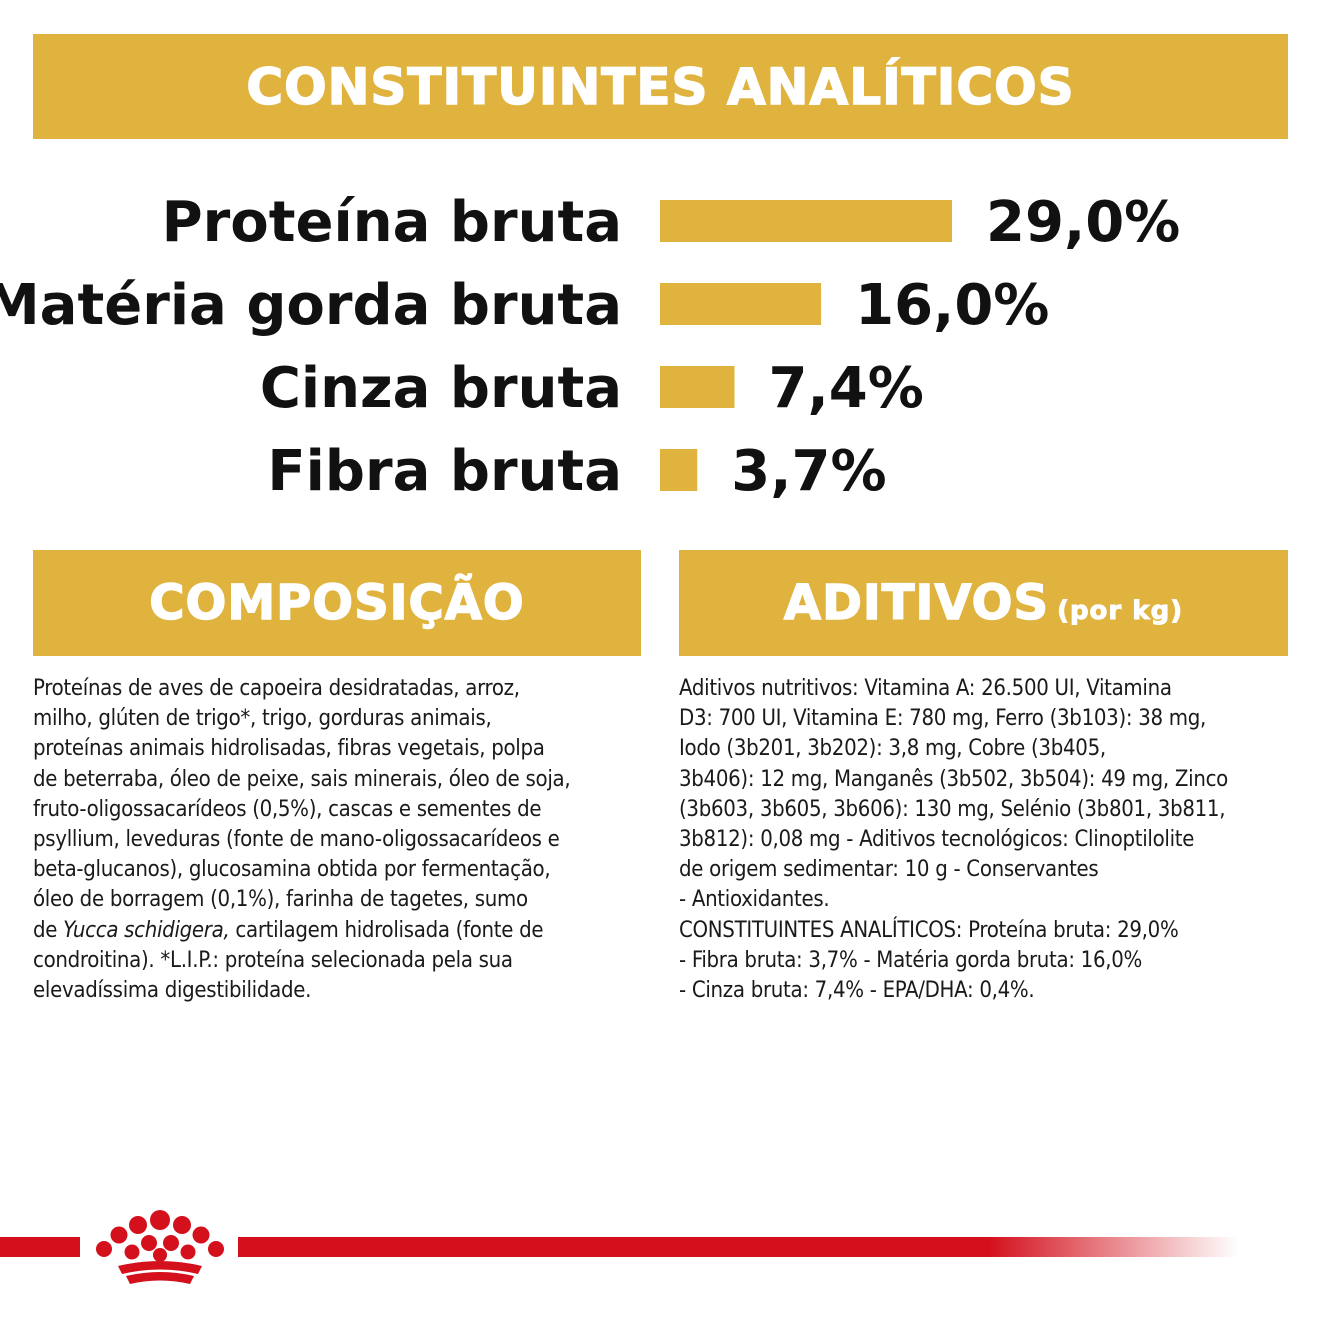  What do you see at coordinates (146, 930) in the screenshot?
I see `composition-text-italic: Yucca schidigera,` at bounding box center [146, 930].